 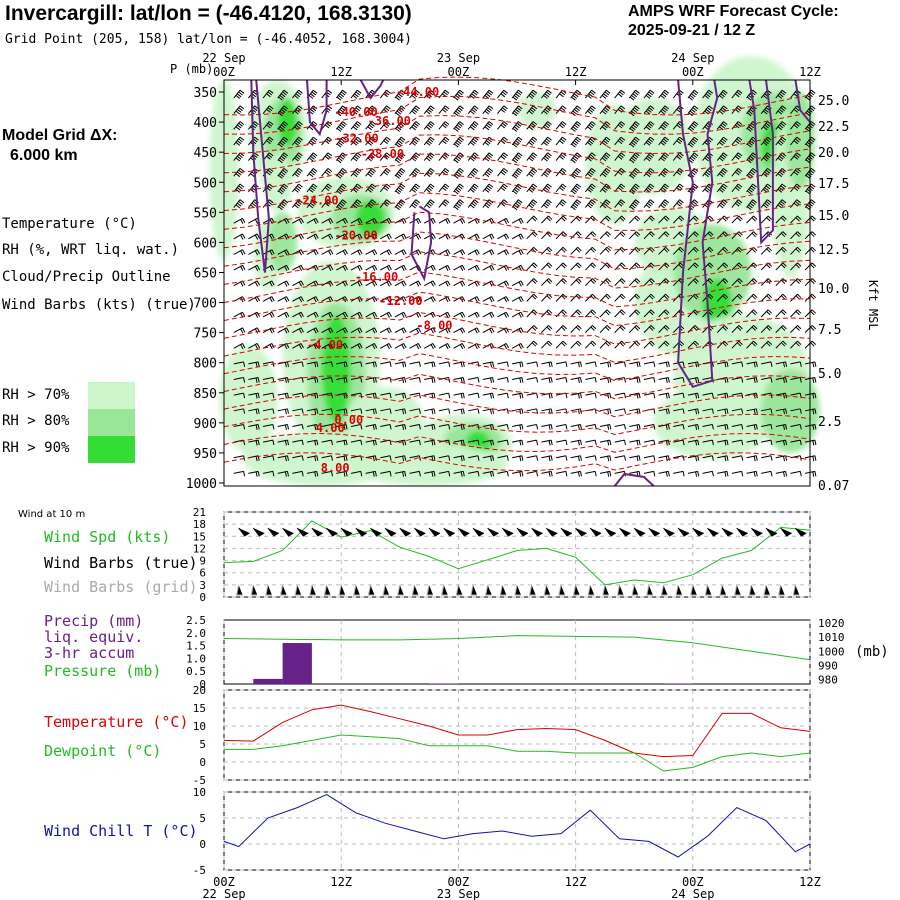 What do you see at coordinates (810, 882) in the screenshot?
I see `bottom-time-label: 12Z` at bounding box center [810, 882].